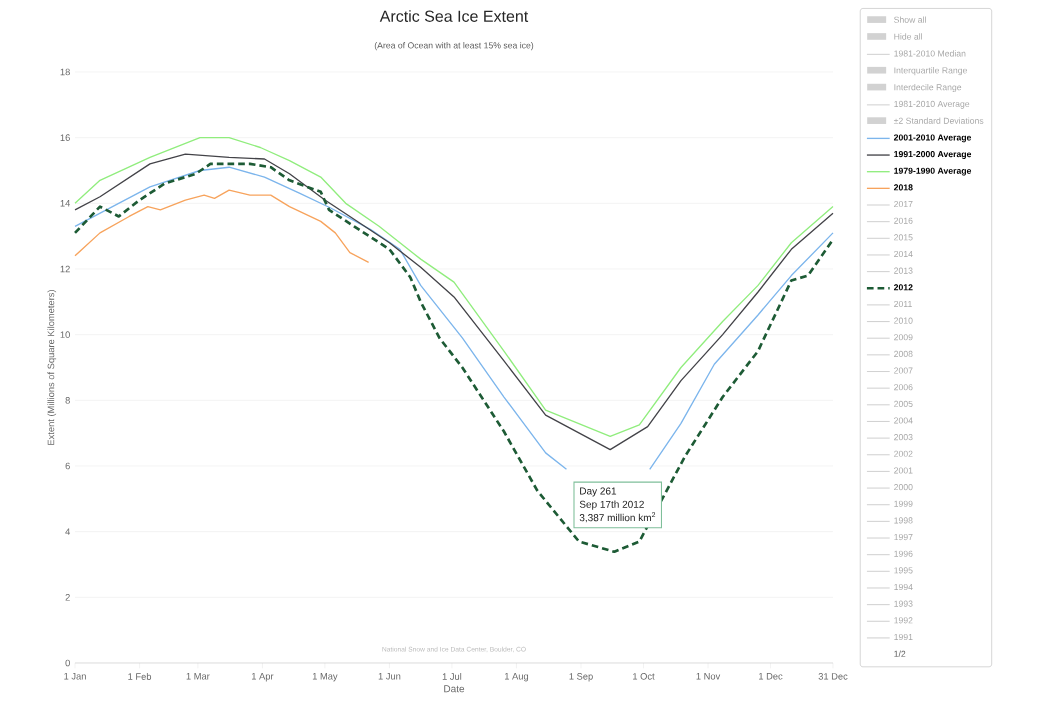 Image resolution: width=1040 pixels, height=704 pixels. What do you see at coordinates (708, 676) in the screenshot?
I see `x-tick-label: 1 Nov` at bounding box center [708, 676].